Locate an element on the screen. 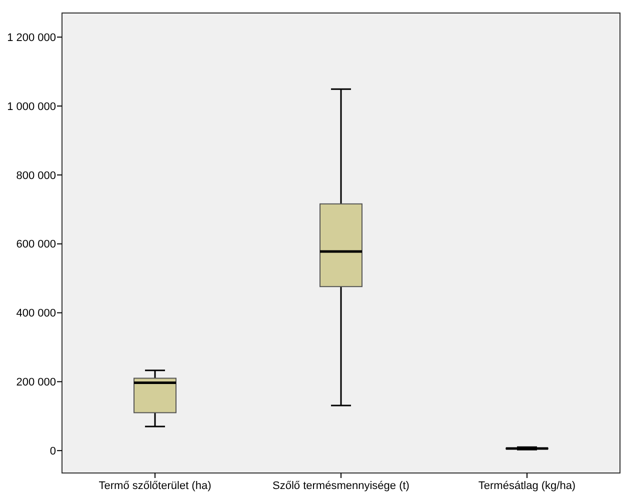  y-tick-label: 1 000 000 is located at coordinates (31, 106).